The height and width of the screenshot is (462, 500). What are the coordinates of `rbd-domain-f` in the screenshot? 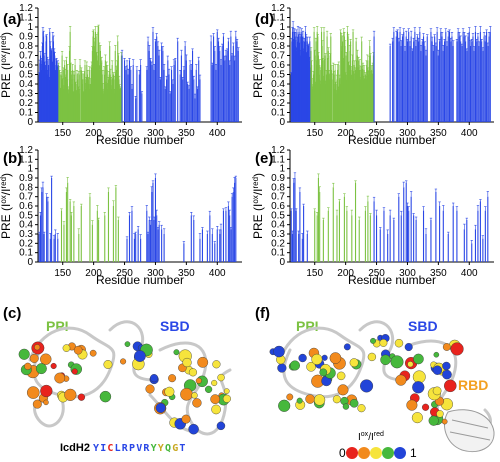 It's located at (469, 431).